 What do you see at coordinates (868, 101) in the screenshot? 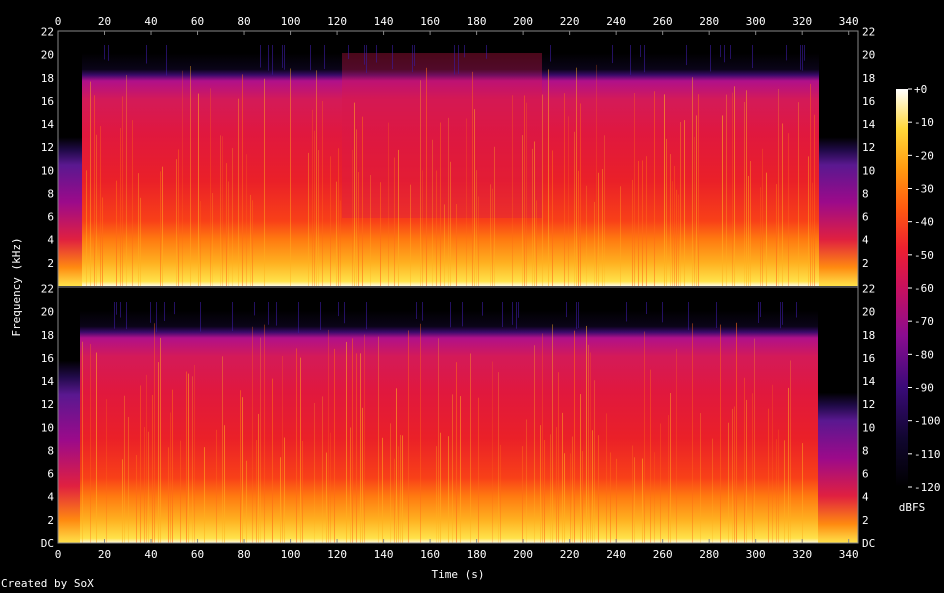
I see `y-tick-label-right-top: 16` at bounding box center [868, 101].